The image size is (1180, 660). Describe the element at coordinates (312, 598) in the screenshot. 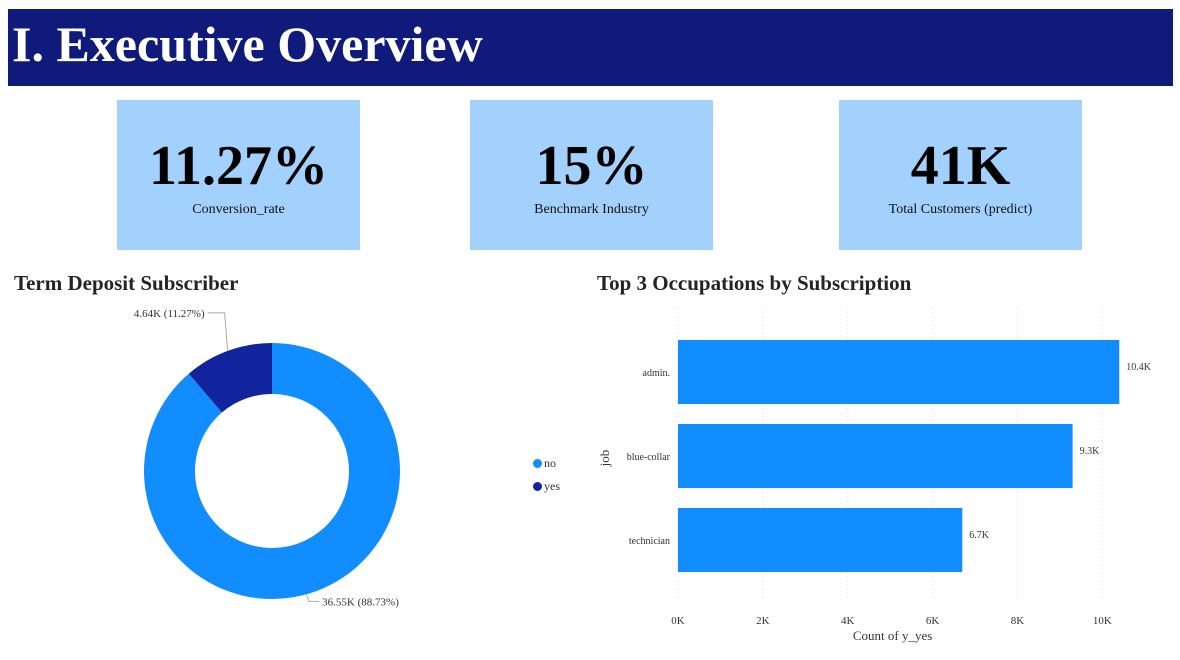

I see `leader-line-no` at that location.